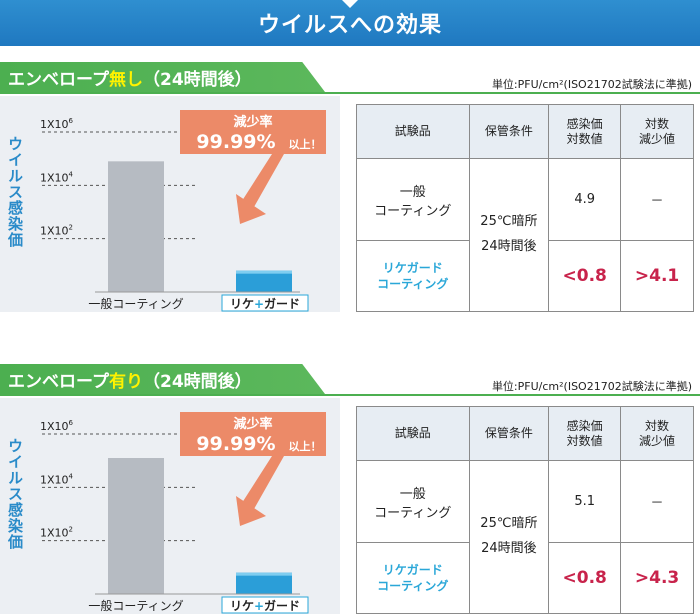 The image size is (700, 616). Describe the element at coordinates (125, 79) in the screenshot. I see `title-highlight: 無し` at that location.